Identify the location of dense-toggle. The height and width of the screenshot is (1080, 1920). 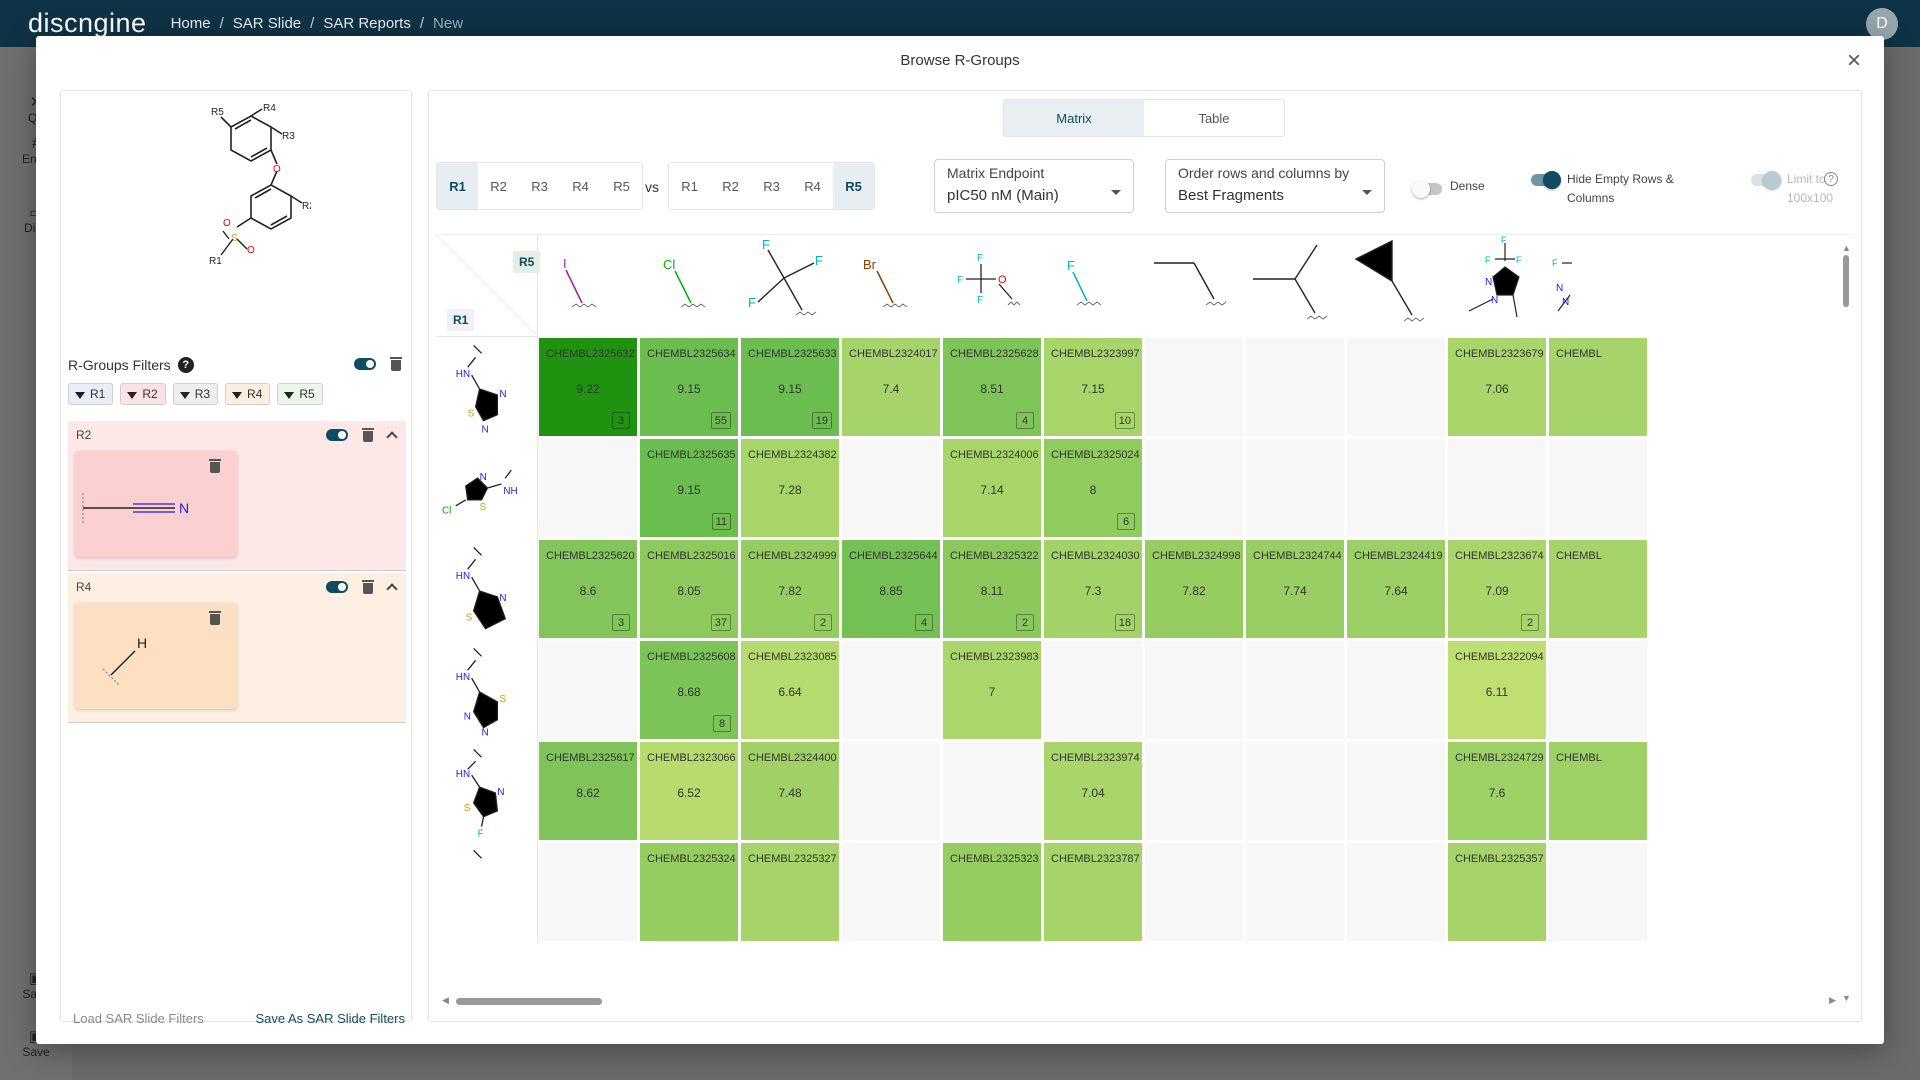
(1427, 189).